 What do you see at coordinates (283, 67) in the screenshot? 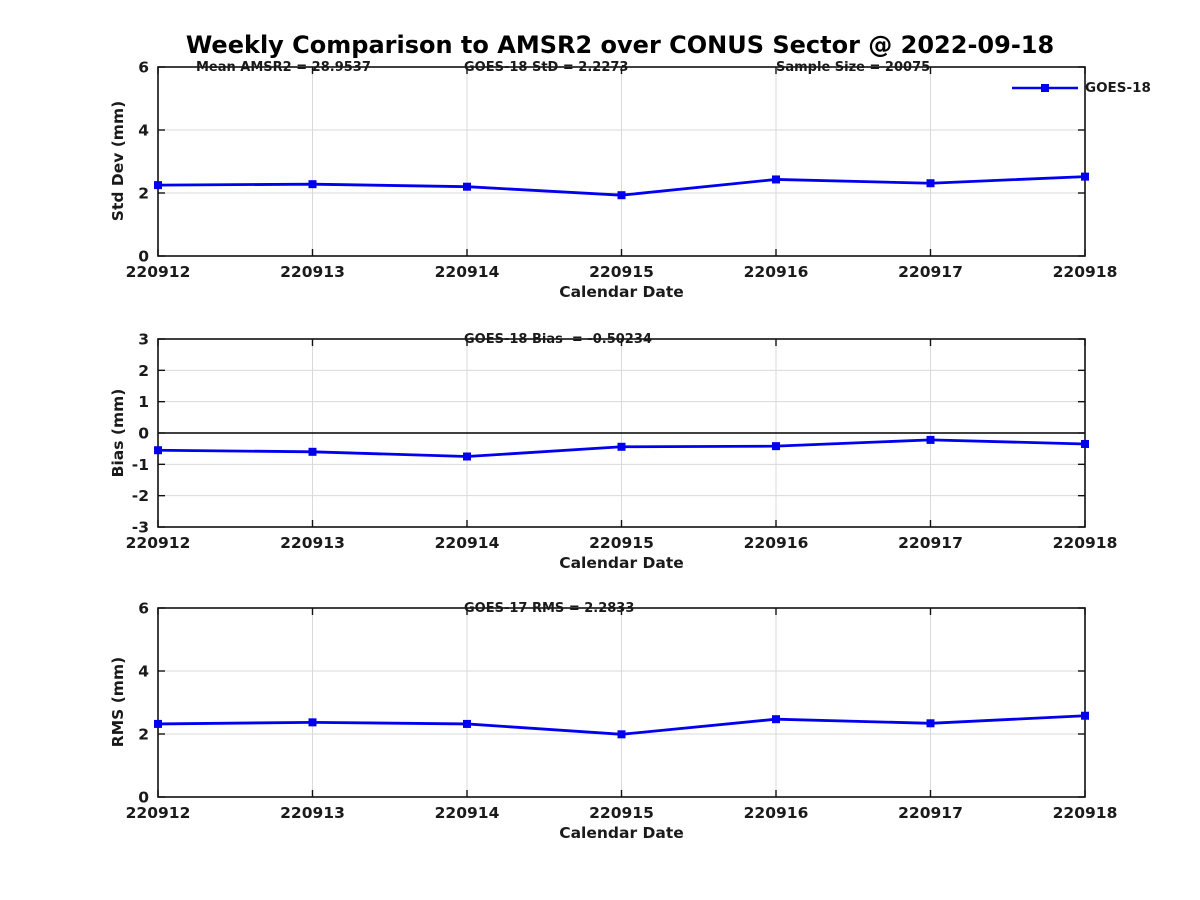
I see `annotation-mean-amsr2: Mean AMSR2 = 28.9537` at bounding box center [283, 67].